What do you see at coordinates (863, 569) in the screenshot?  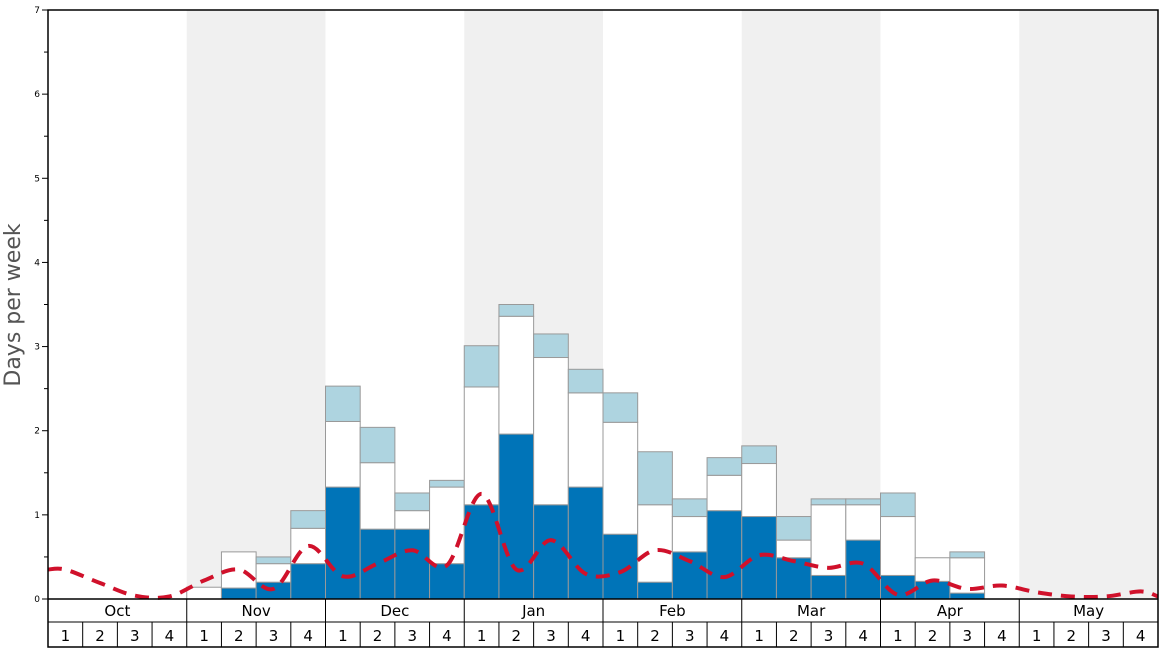 I see `bar-segment-23-s0` at bounding box center [863, 569].